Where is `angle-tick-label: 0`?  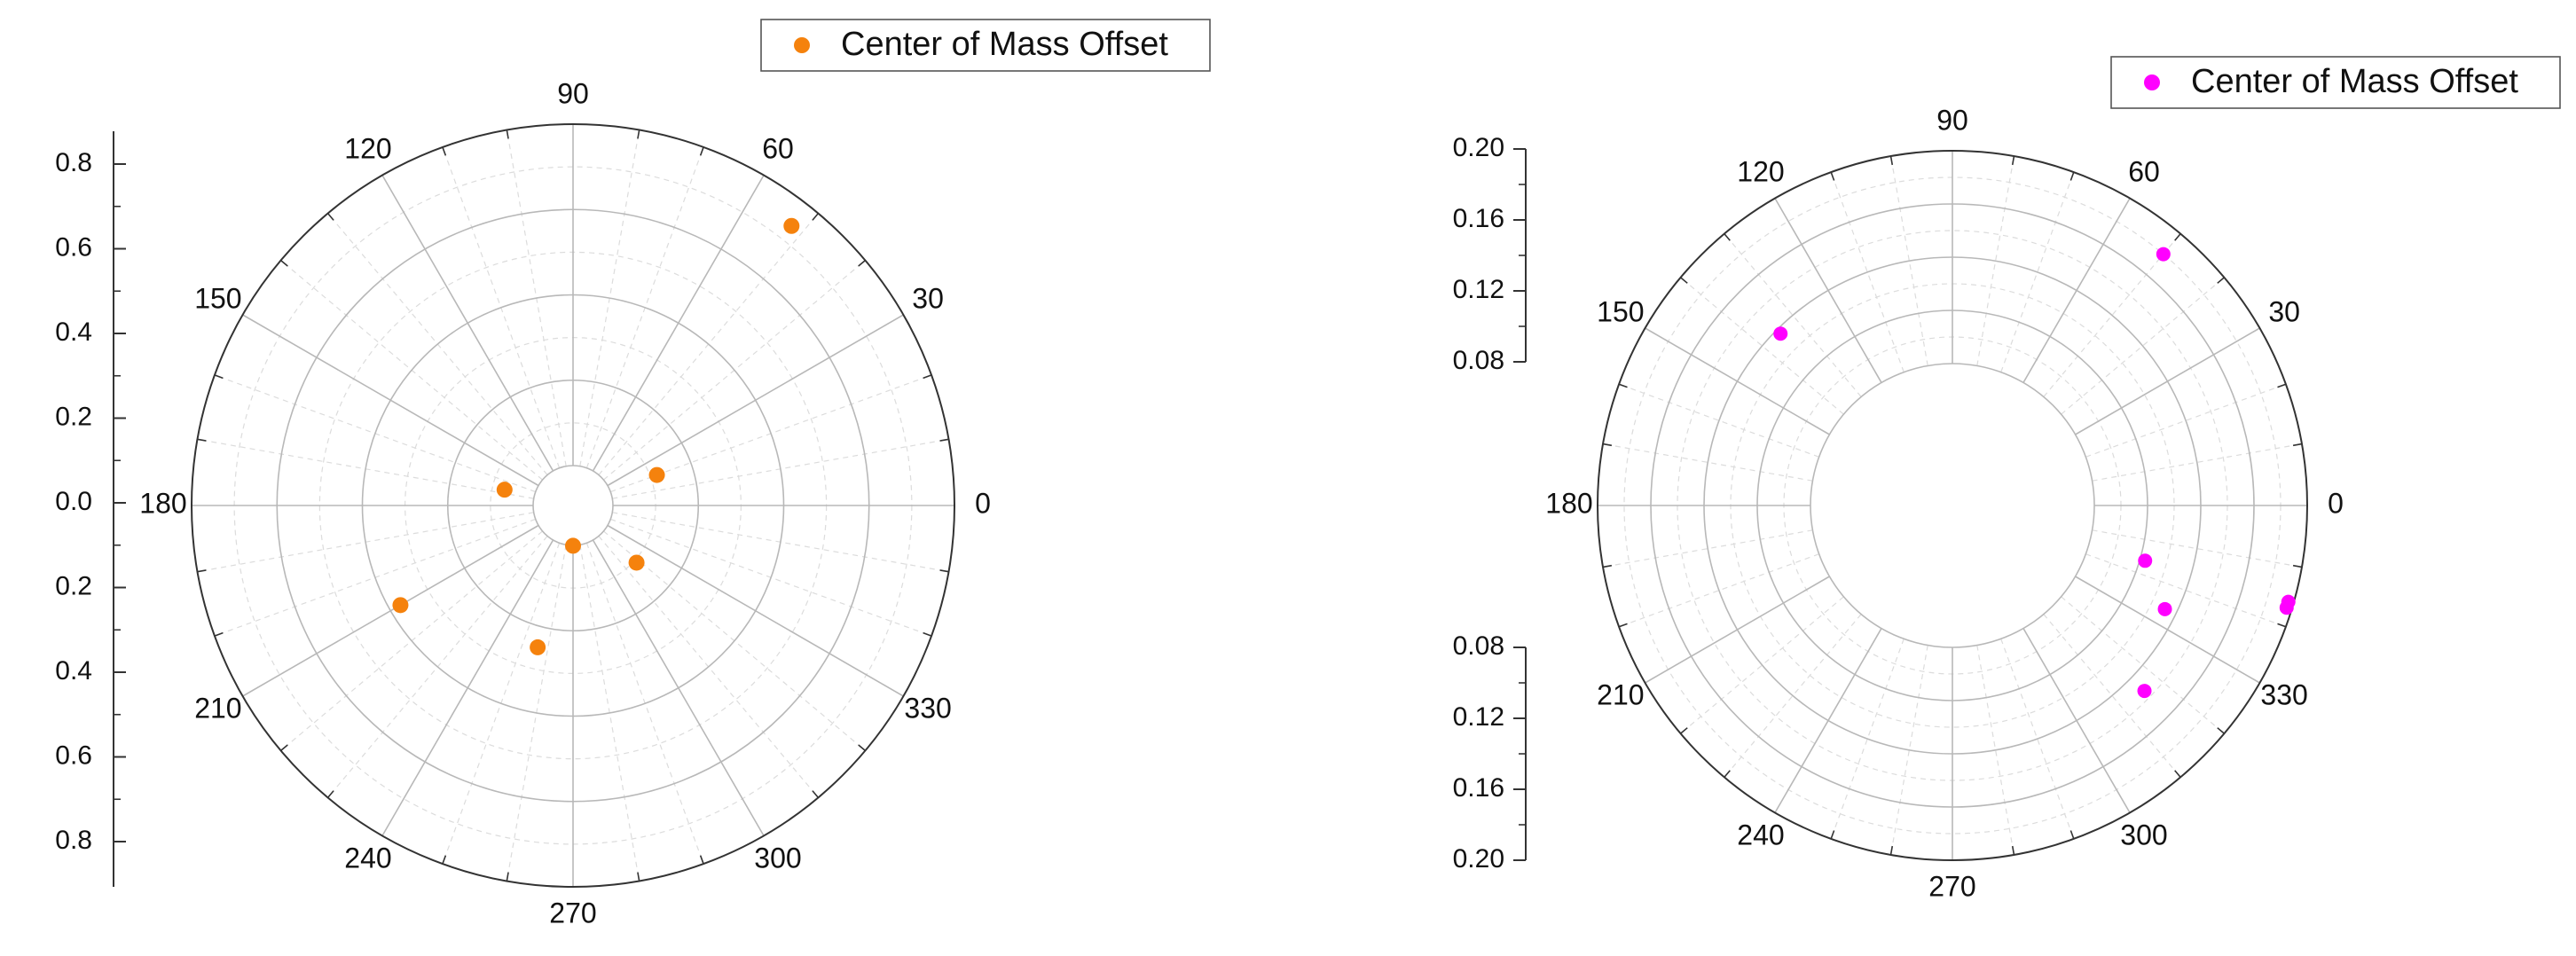
angle-tick-label: 0 is located at coordinates (983, 503).